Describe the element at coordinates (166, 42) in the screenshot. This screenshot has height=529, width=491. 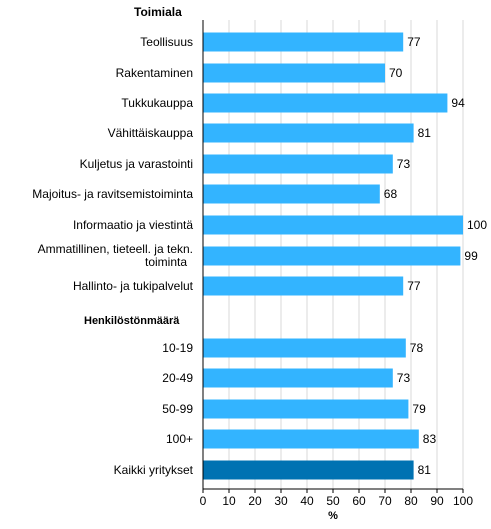
I see `category-label: Teollisuus` at that location.